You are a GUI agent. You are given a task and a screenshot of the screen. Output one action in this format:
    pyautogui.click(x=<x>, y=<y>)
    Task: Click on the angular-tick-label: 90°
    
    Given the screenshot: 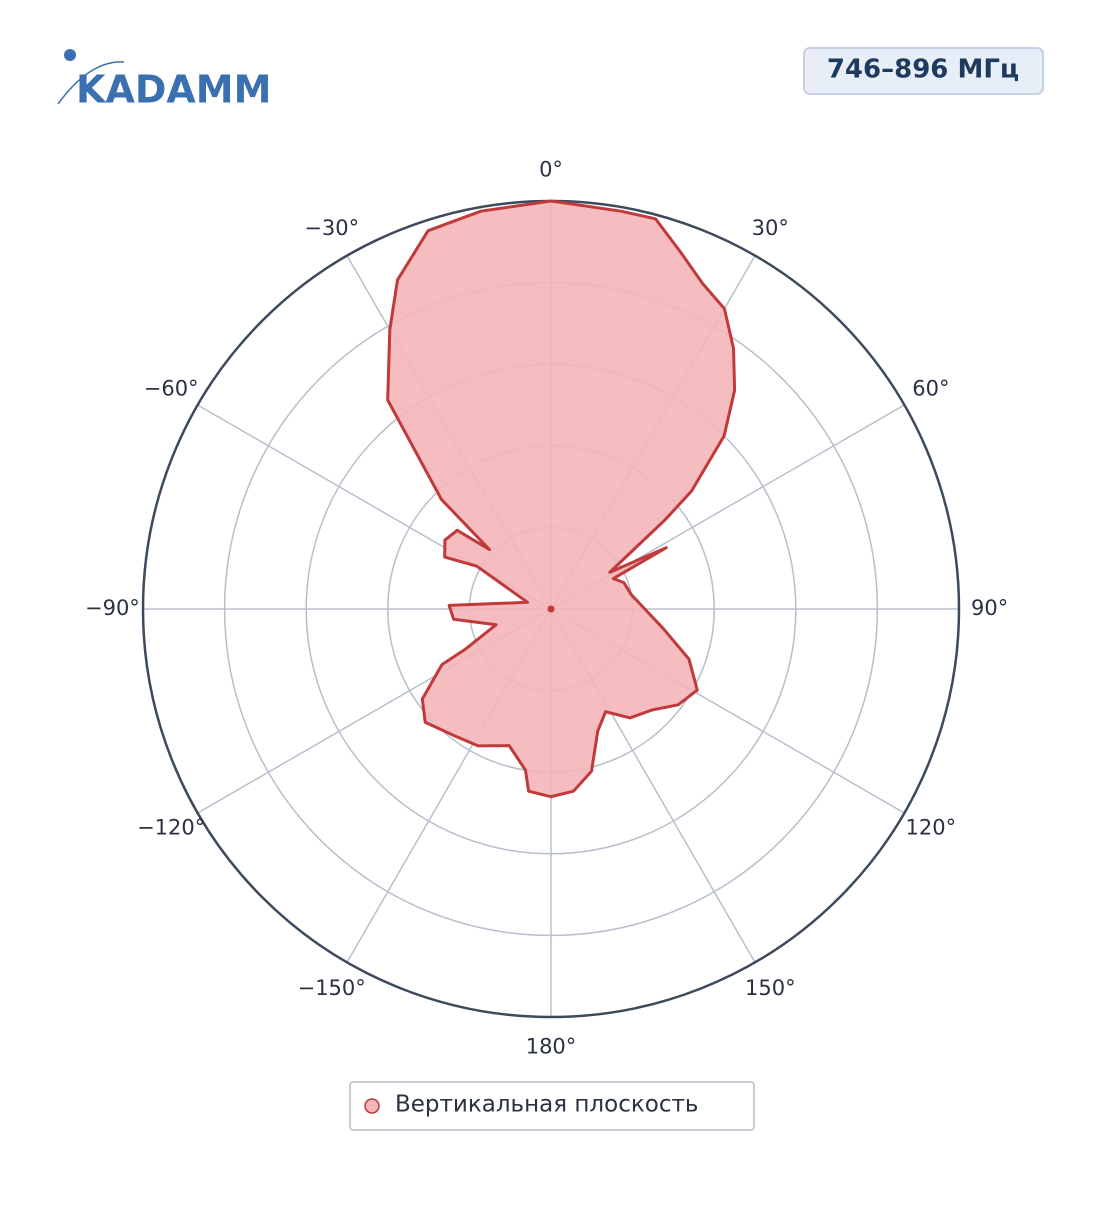 What is the action you would take?
    pyautogui.click(x=989, y=608)
    